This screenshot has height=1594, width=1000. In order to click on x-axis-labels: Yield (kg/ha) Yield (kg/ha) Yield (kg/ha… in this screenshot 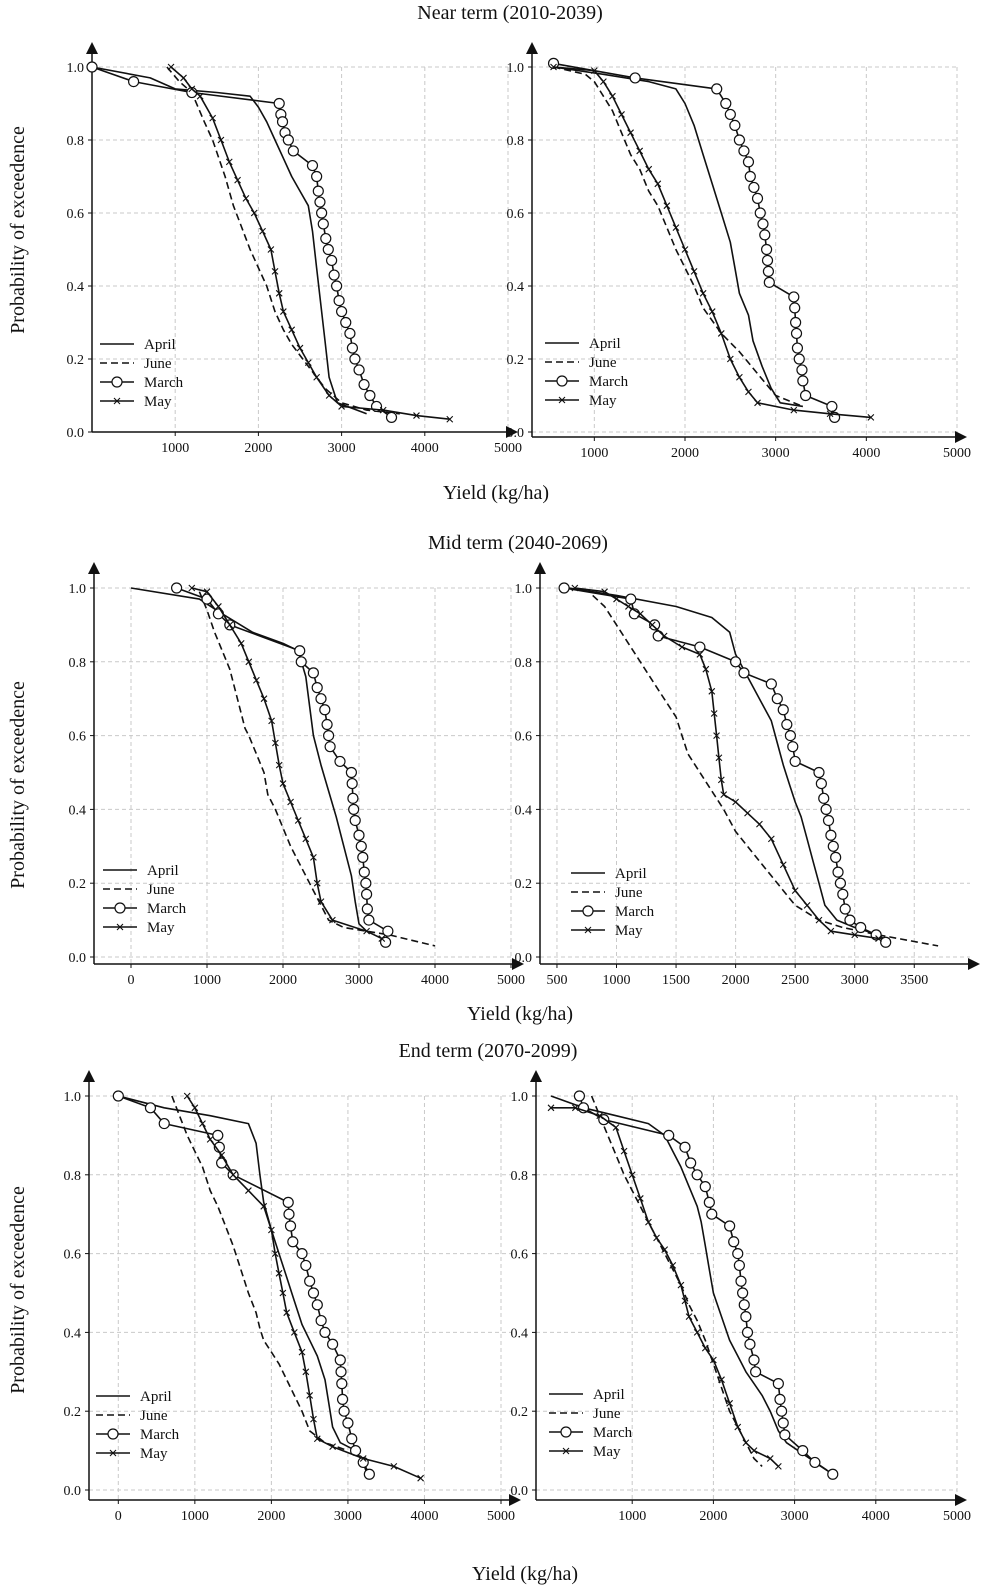, I will do `click(510, 1033)`.